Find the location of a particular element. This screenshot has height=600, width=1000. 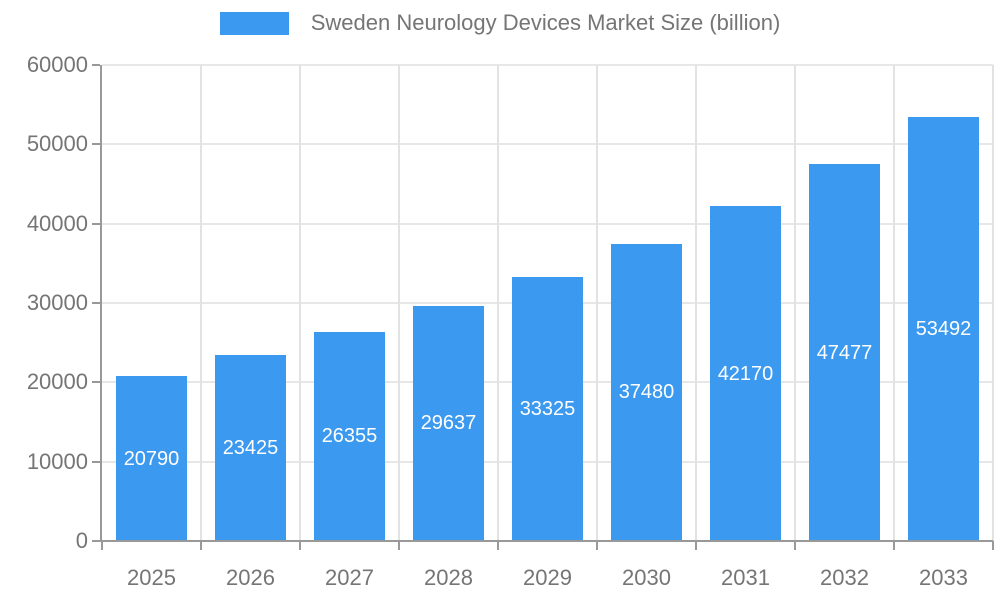

bar: 33325 is located at coordinates (547, 408).